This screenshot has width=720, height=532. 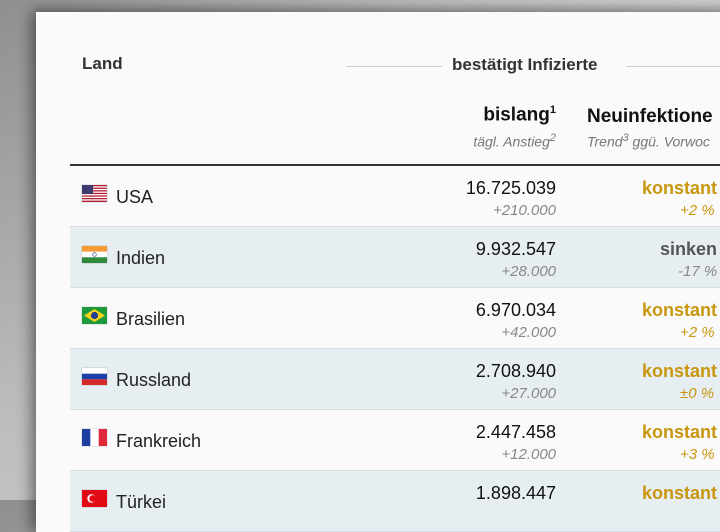 What do you see at coordinates (650, 116) in the screenshot?
I see `column-header-new-infections: Neuinfektione` at bounding box center [650, 116].